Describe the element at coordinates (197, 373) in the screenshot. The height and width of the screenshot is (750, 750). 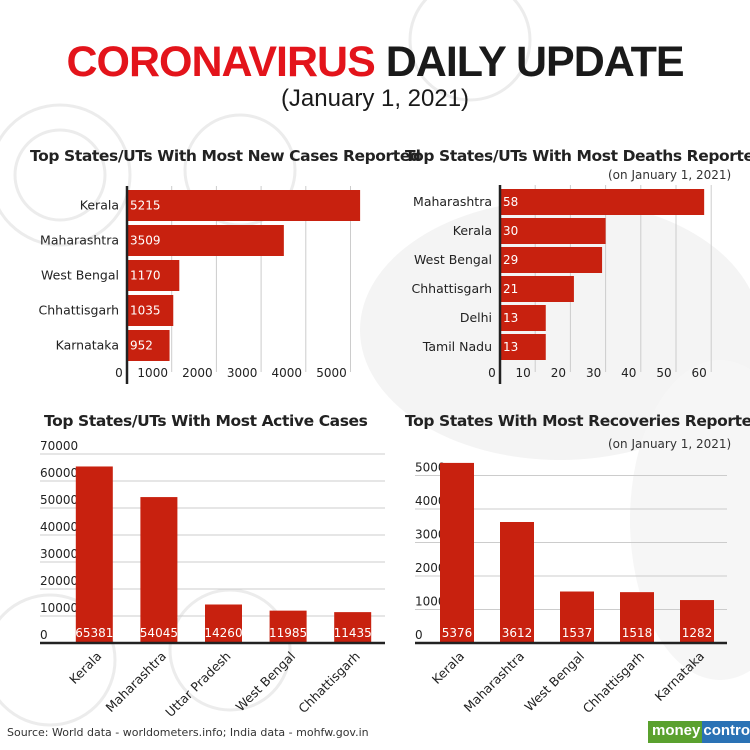
I see `x-tick-label: 2000` at that location.